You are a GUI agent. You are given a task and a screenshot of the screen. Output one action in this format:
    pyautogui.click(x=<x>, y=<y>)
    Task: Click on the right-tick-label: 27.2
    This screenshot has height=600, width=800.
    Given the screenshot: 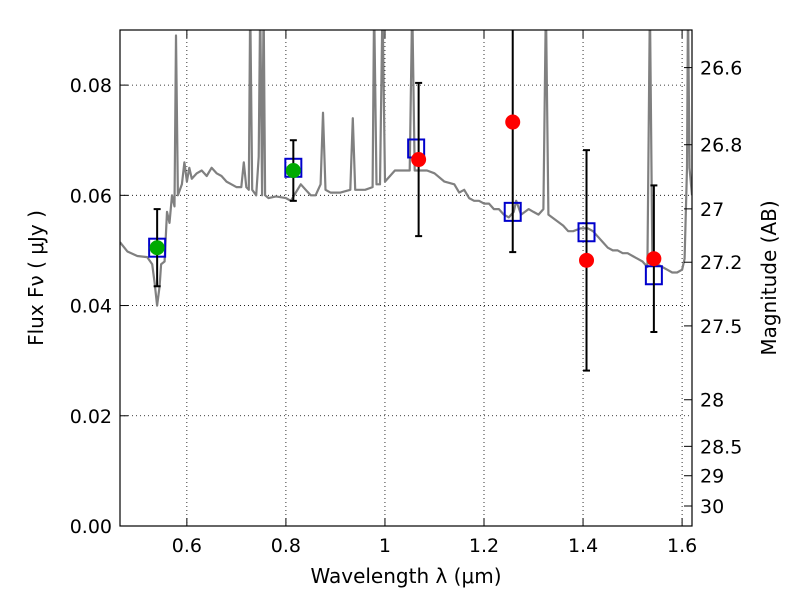 What is the action you would take?
    pyautogui.click(x=721, y=263)
    